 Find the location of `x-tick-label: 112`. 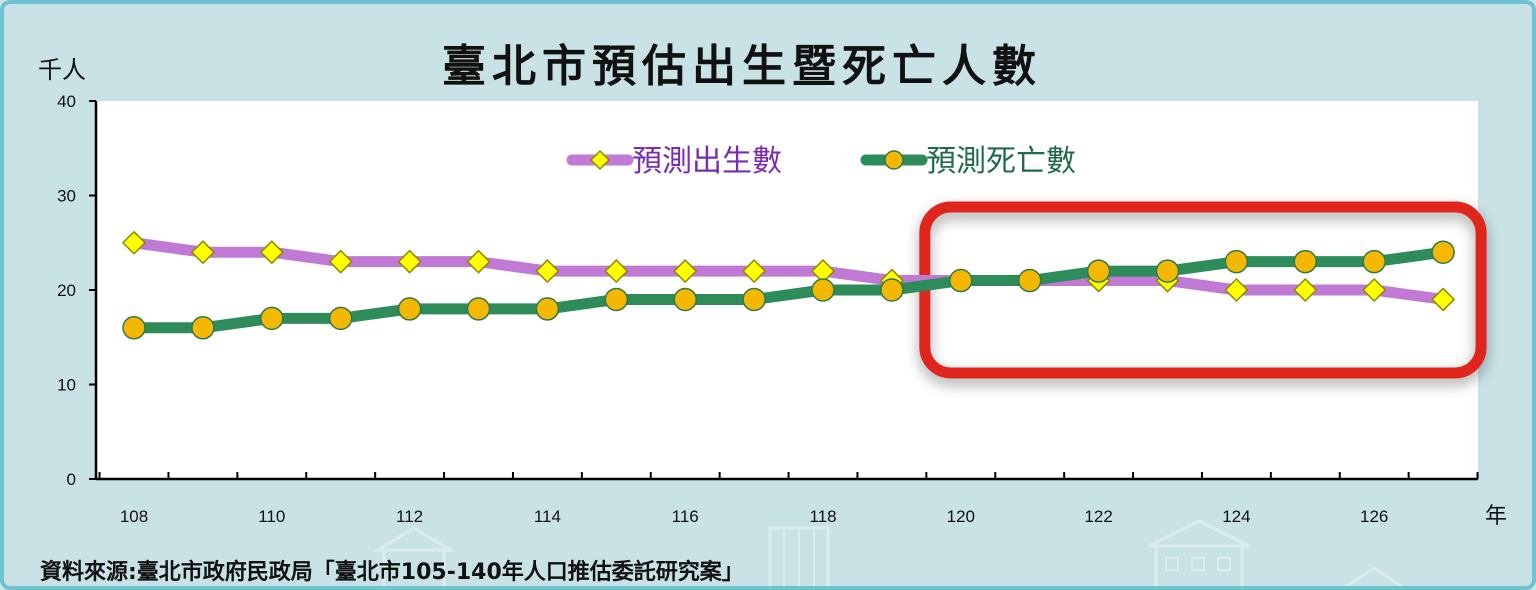

x-tick-label: 112 is located at coordinates (409, 516).